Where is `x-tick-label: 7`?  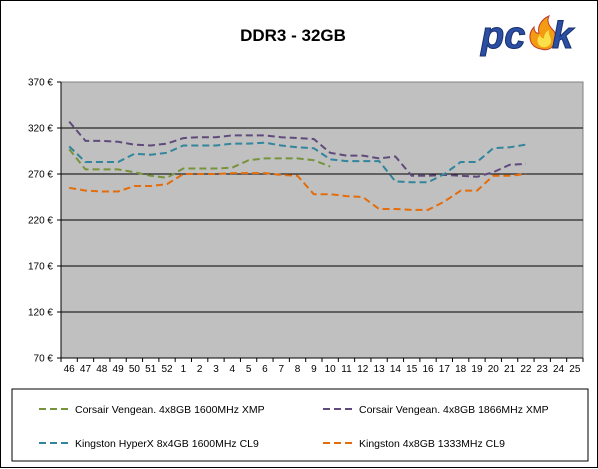 x-tick-label: 7 is located at coordinates (281, 369).